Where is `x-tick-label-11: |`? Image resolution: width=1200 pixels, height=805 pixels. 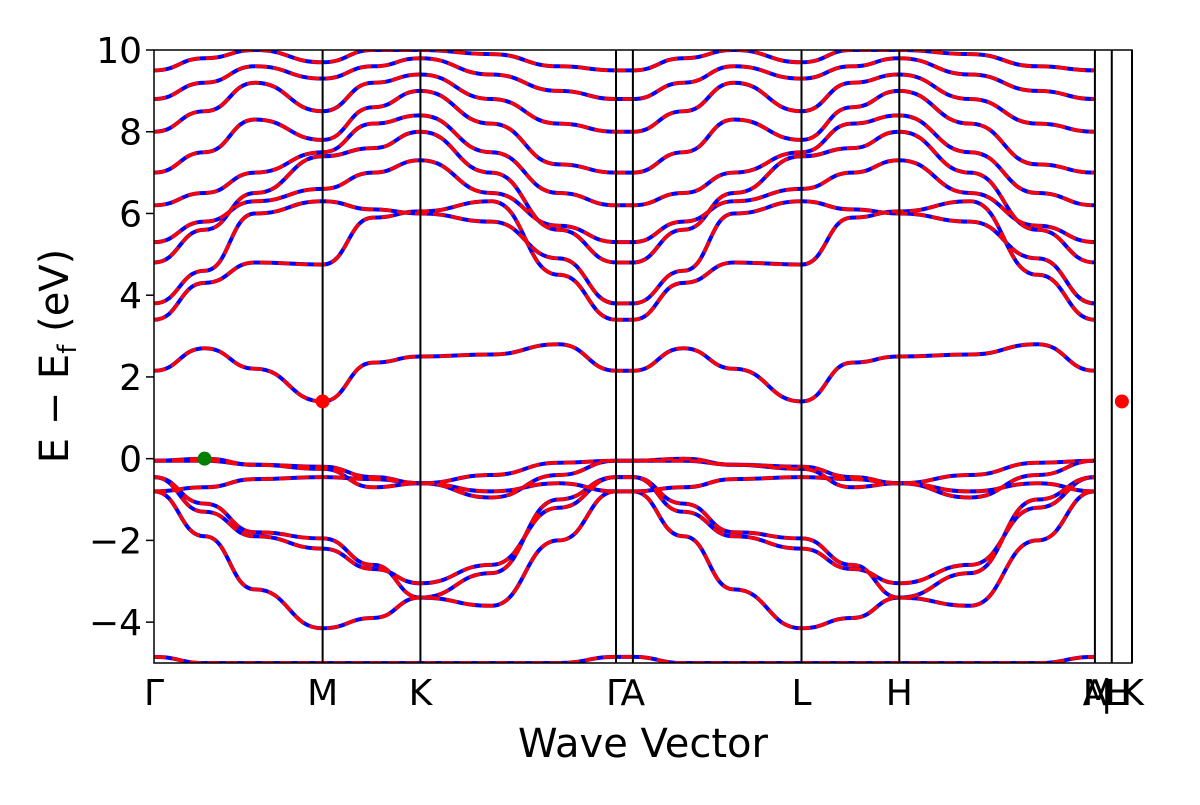
x-tick-label-11: | is located at coordinates (1107, 693).